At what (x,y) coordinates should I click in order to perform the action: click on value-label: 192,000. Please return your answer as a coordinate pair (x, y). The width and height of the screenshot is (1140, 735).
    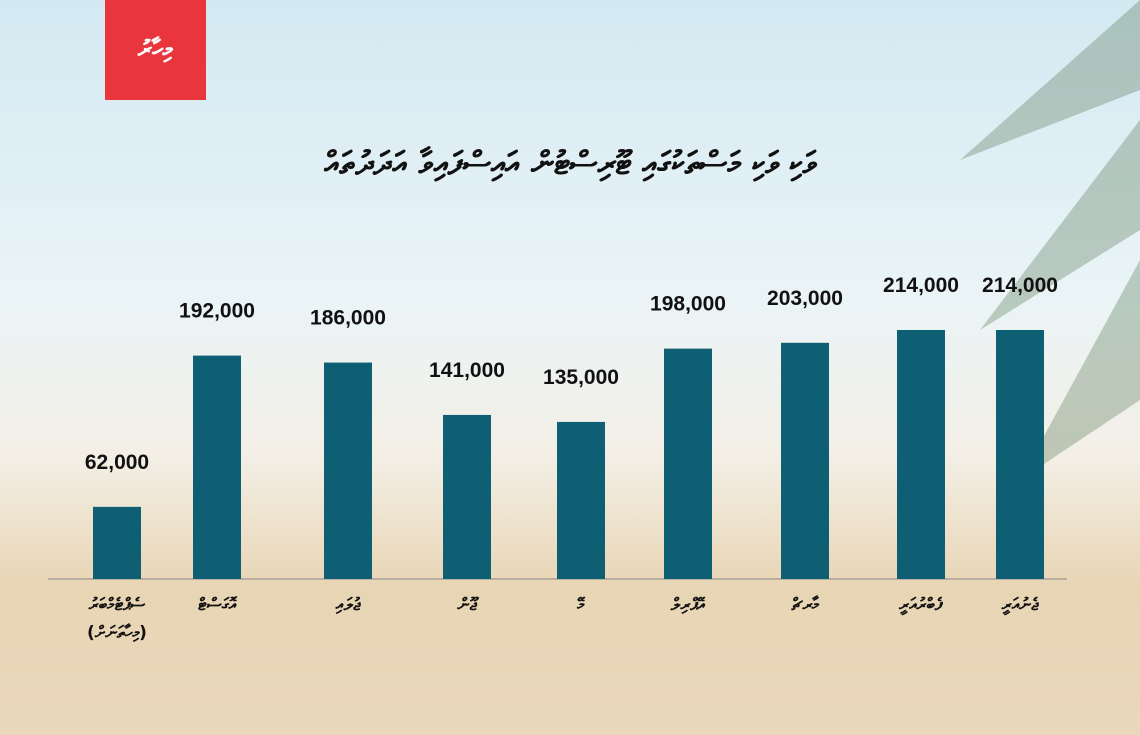
    Looking at the image, I should click on (217, 311).